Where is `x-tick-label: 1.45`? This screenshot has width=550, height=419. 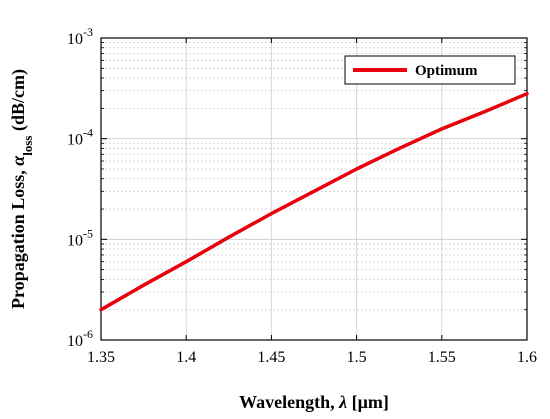
x-tick-label: 1.45 is located at coordinates (271, 357).